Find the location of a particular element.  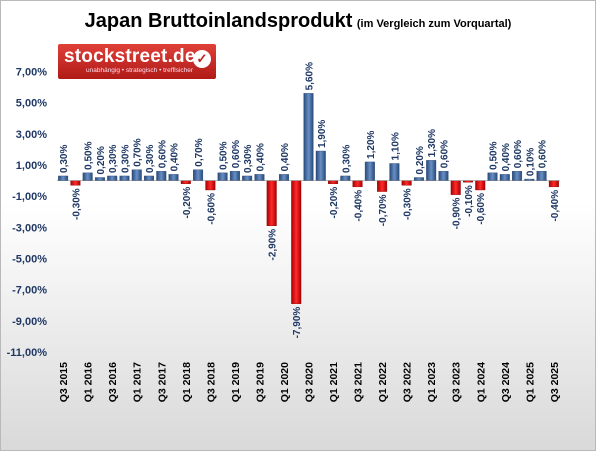

value-label: 0,20% is located at coordinates (420, 160).